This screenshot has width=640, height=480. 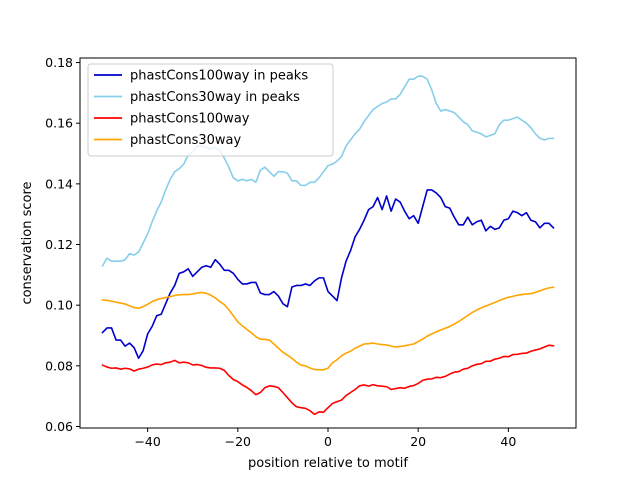 I want to click on legend-label-phastcons100way-in-peaks: phastCons100way in peaks, so click(x=219, y=76).